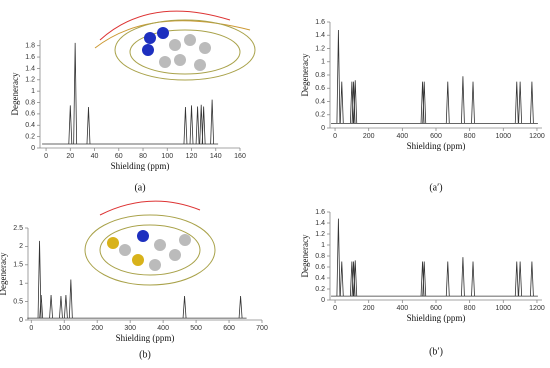 Image resolution: width=550 pixels, height=368 pixels. Describe the element at coordinates (150, 243) in the screenshot. I see `molecule-inset-b` at that location.